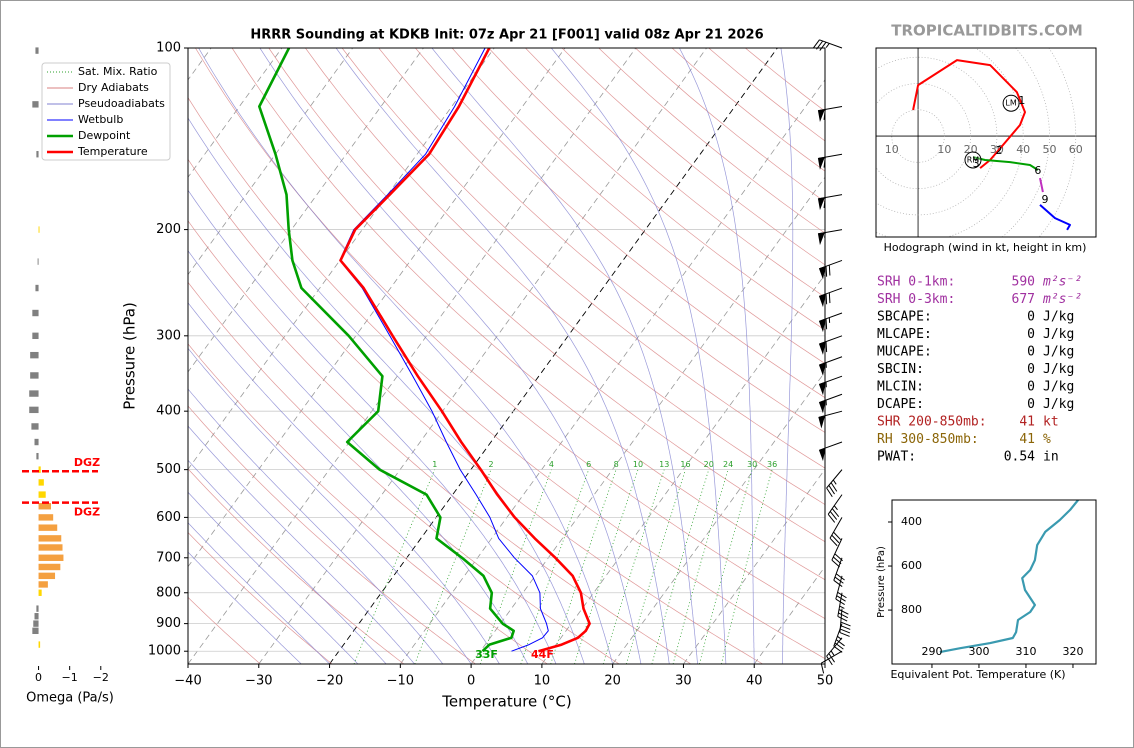  Describe the element at coordinates (168, 411) in the screenshot. I see `y-tick-label: 400` at that location.